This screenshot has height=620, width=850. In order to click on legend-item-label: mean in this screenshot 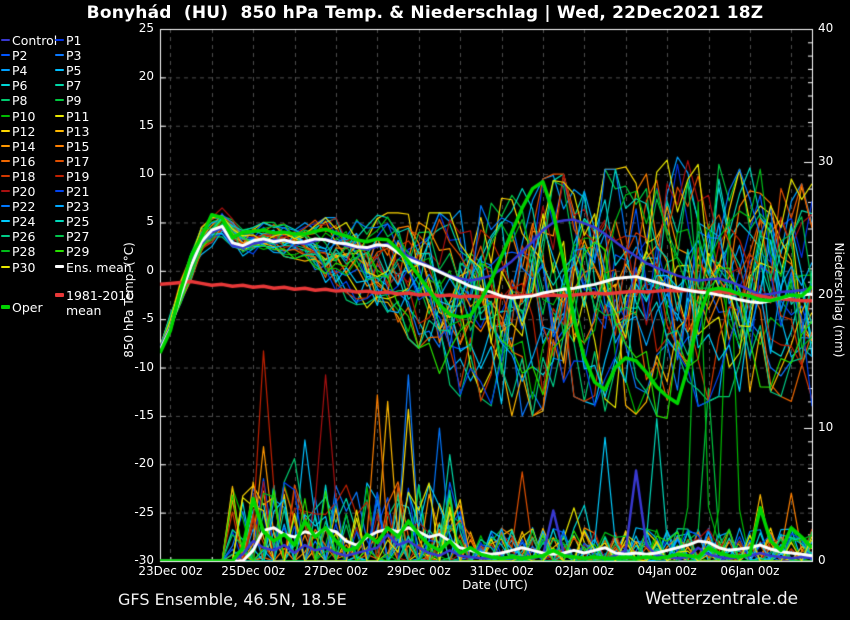, I will do `click(84, 310)`.